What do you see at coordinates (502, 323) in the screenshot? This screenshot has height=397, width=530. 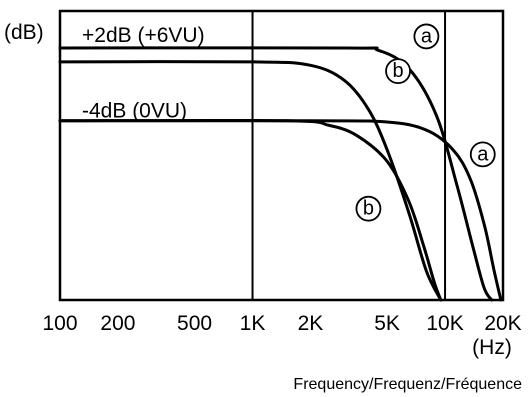 I see `x-tick-20K: 20K` at bounding box center [502, 323].